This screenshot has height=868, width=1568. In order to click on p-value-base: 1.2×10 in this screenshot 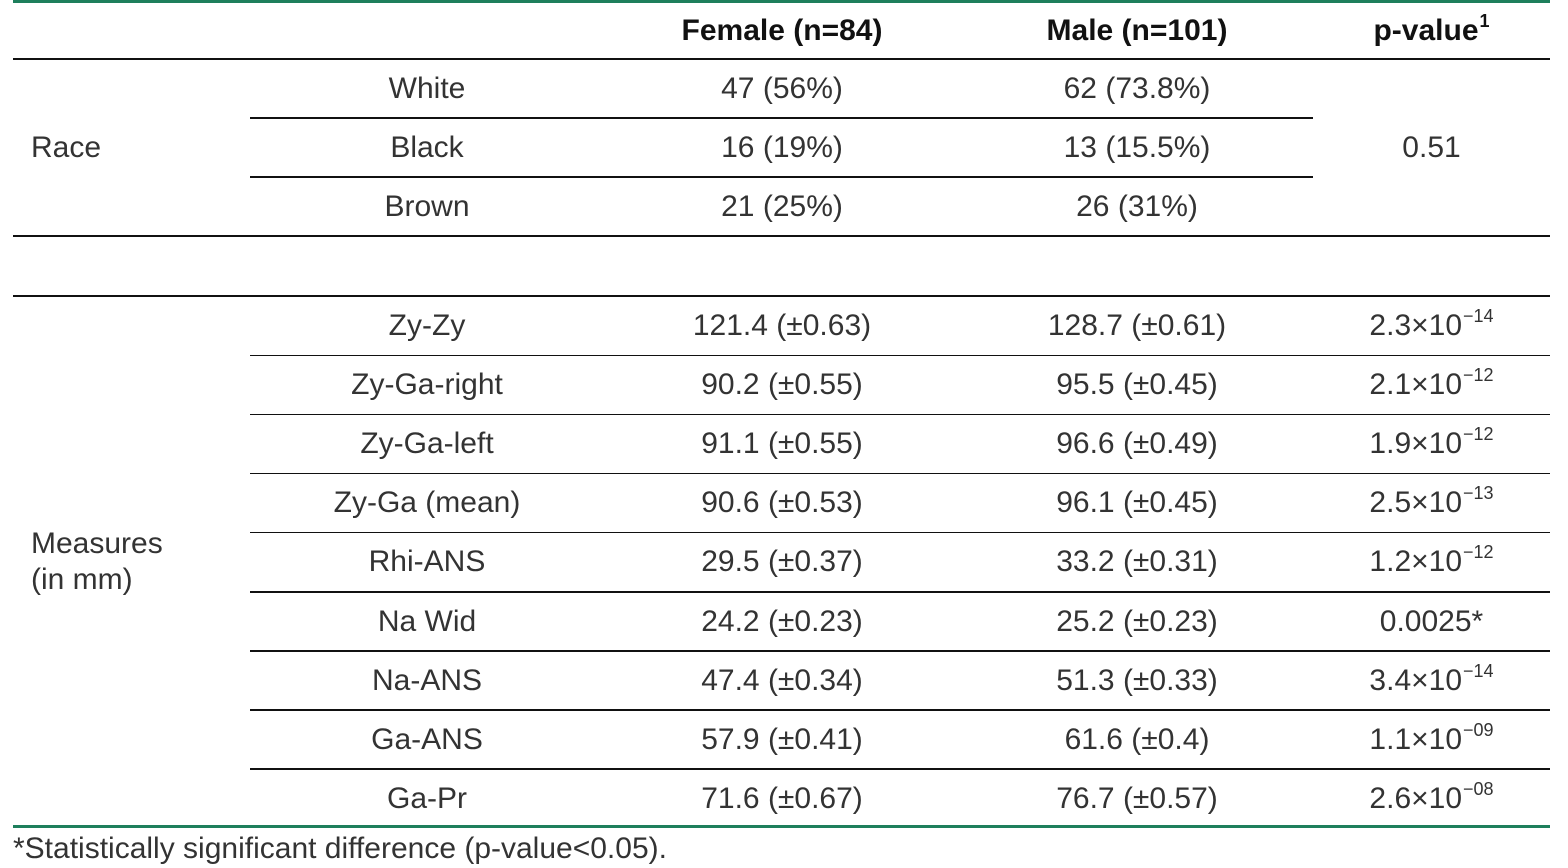, I will do `click(1416, 562)`.